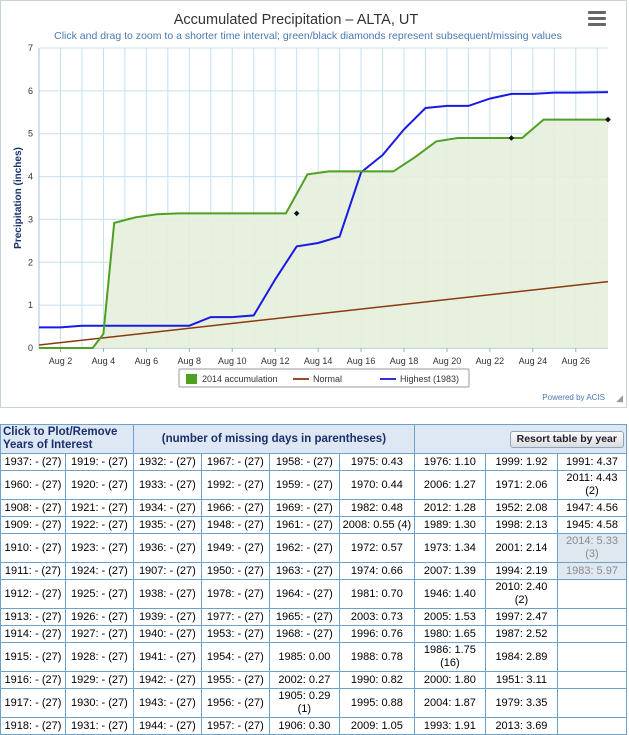 The width and height of the screenshot is (629, 735). I want to click on year-cell: 1990: 0.82, so click(376, 680).